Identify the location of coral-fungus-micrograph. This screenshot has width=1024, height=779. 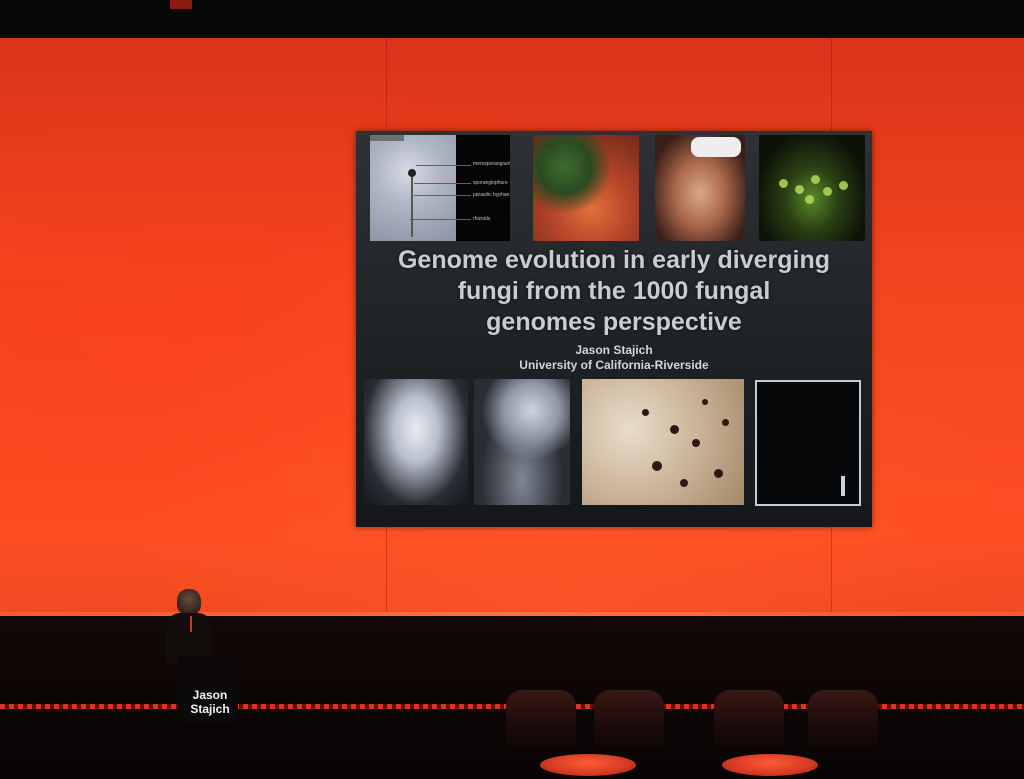
(416, 442).